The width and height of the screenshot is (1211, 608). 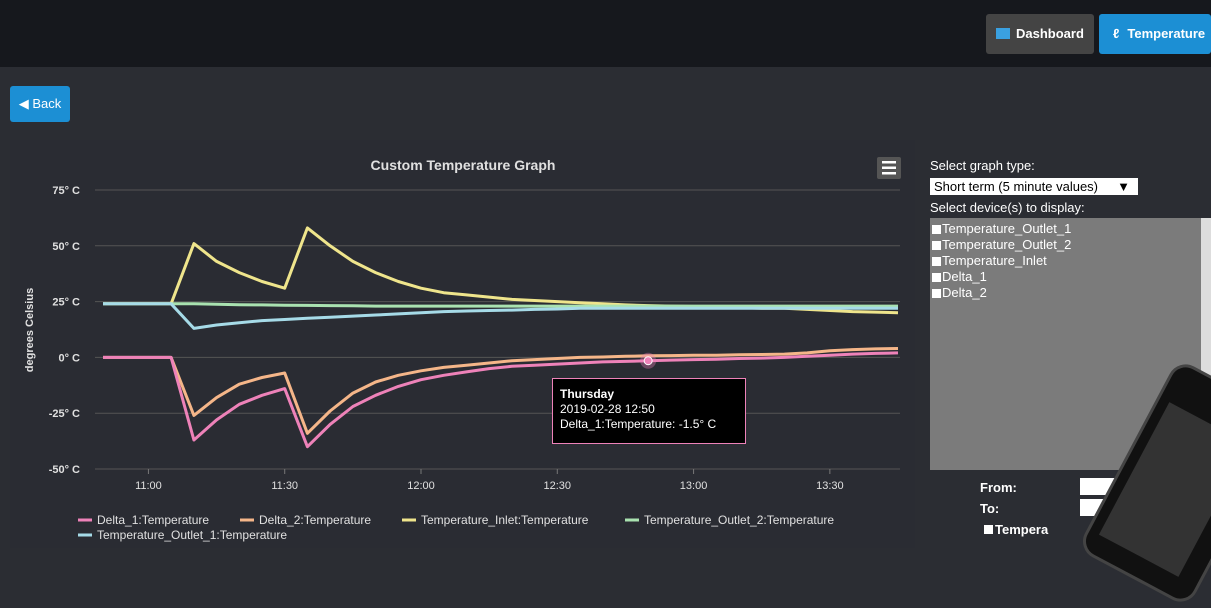 What do you see at coordinates (153, 520) in the screenshot?
I see `legend-label: Delta_1:Temperature` at bounding box center [153, 520].